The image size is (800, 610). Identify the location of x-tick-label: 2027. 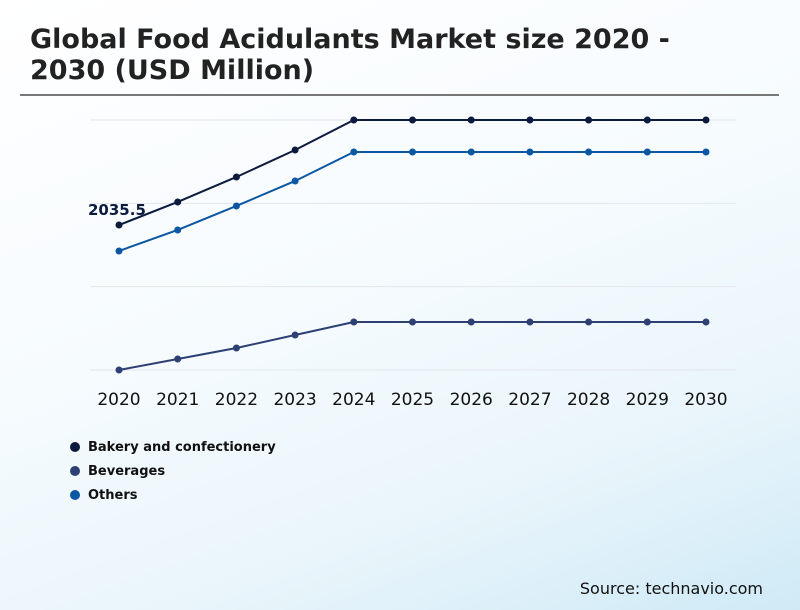
(529, 400).